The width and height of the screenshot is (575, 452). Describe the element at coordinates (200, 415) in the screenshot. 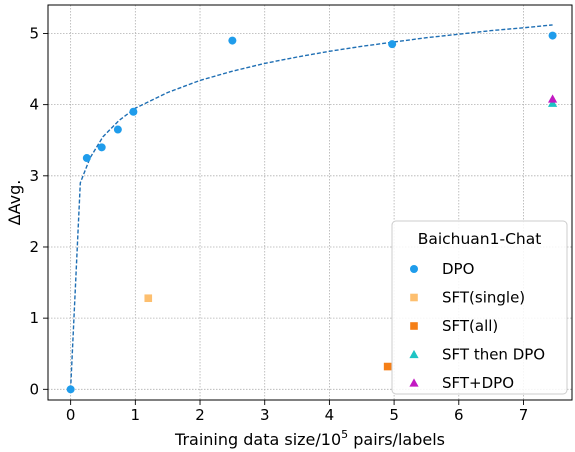

I see `x-tick-label: 2` at that location.